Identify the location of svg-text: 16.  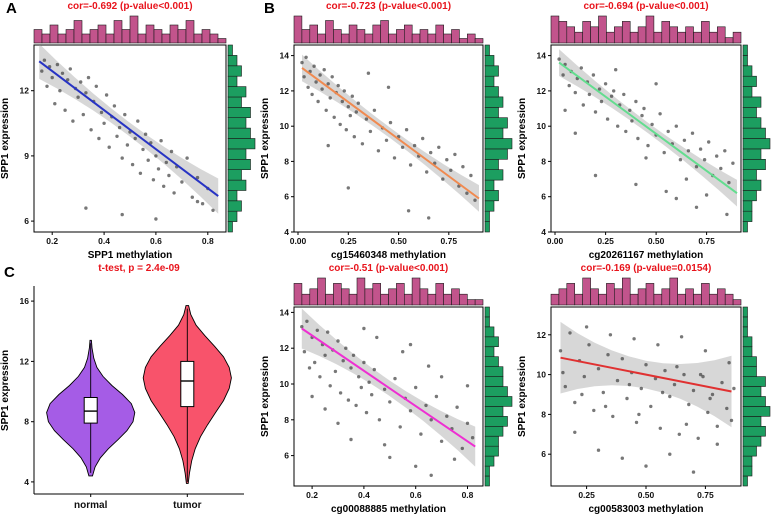
(25, 301).